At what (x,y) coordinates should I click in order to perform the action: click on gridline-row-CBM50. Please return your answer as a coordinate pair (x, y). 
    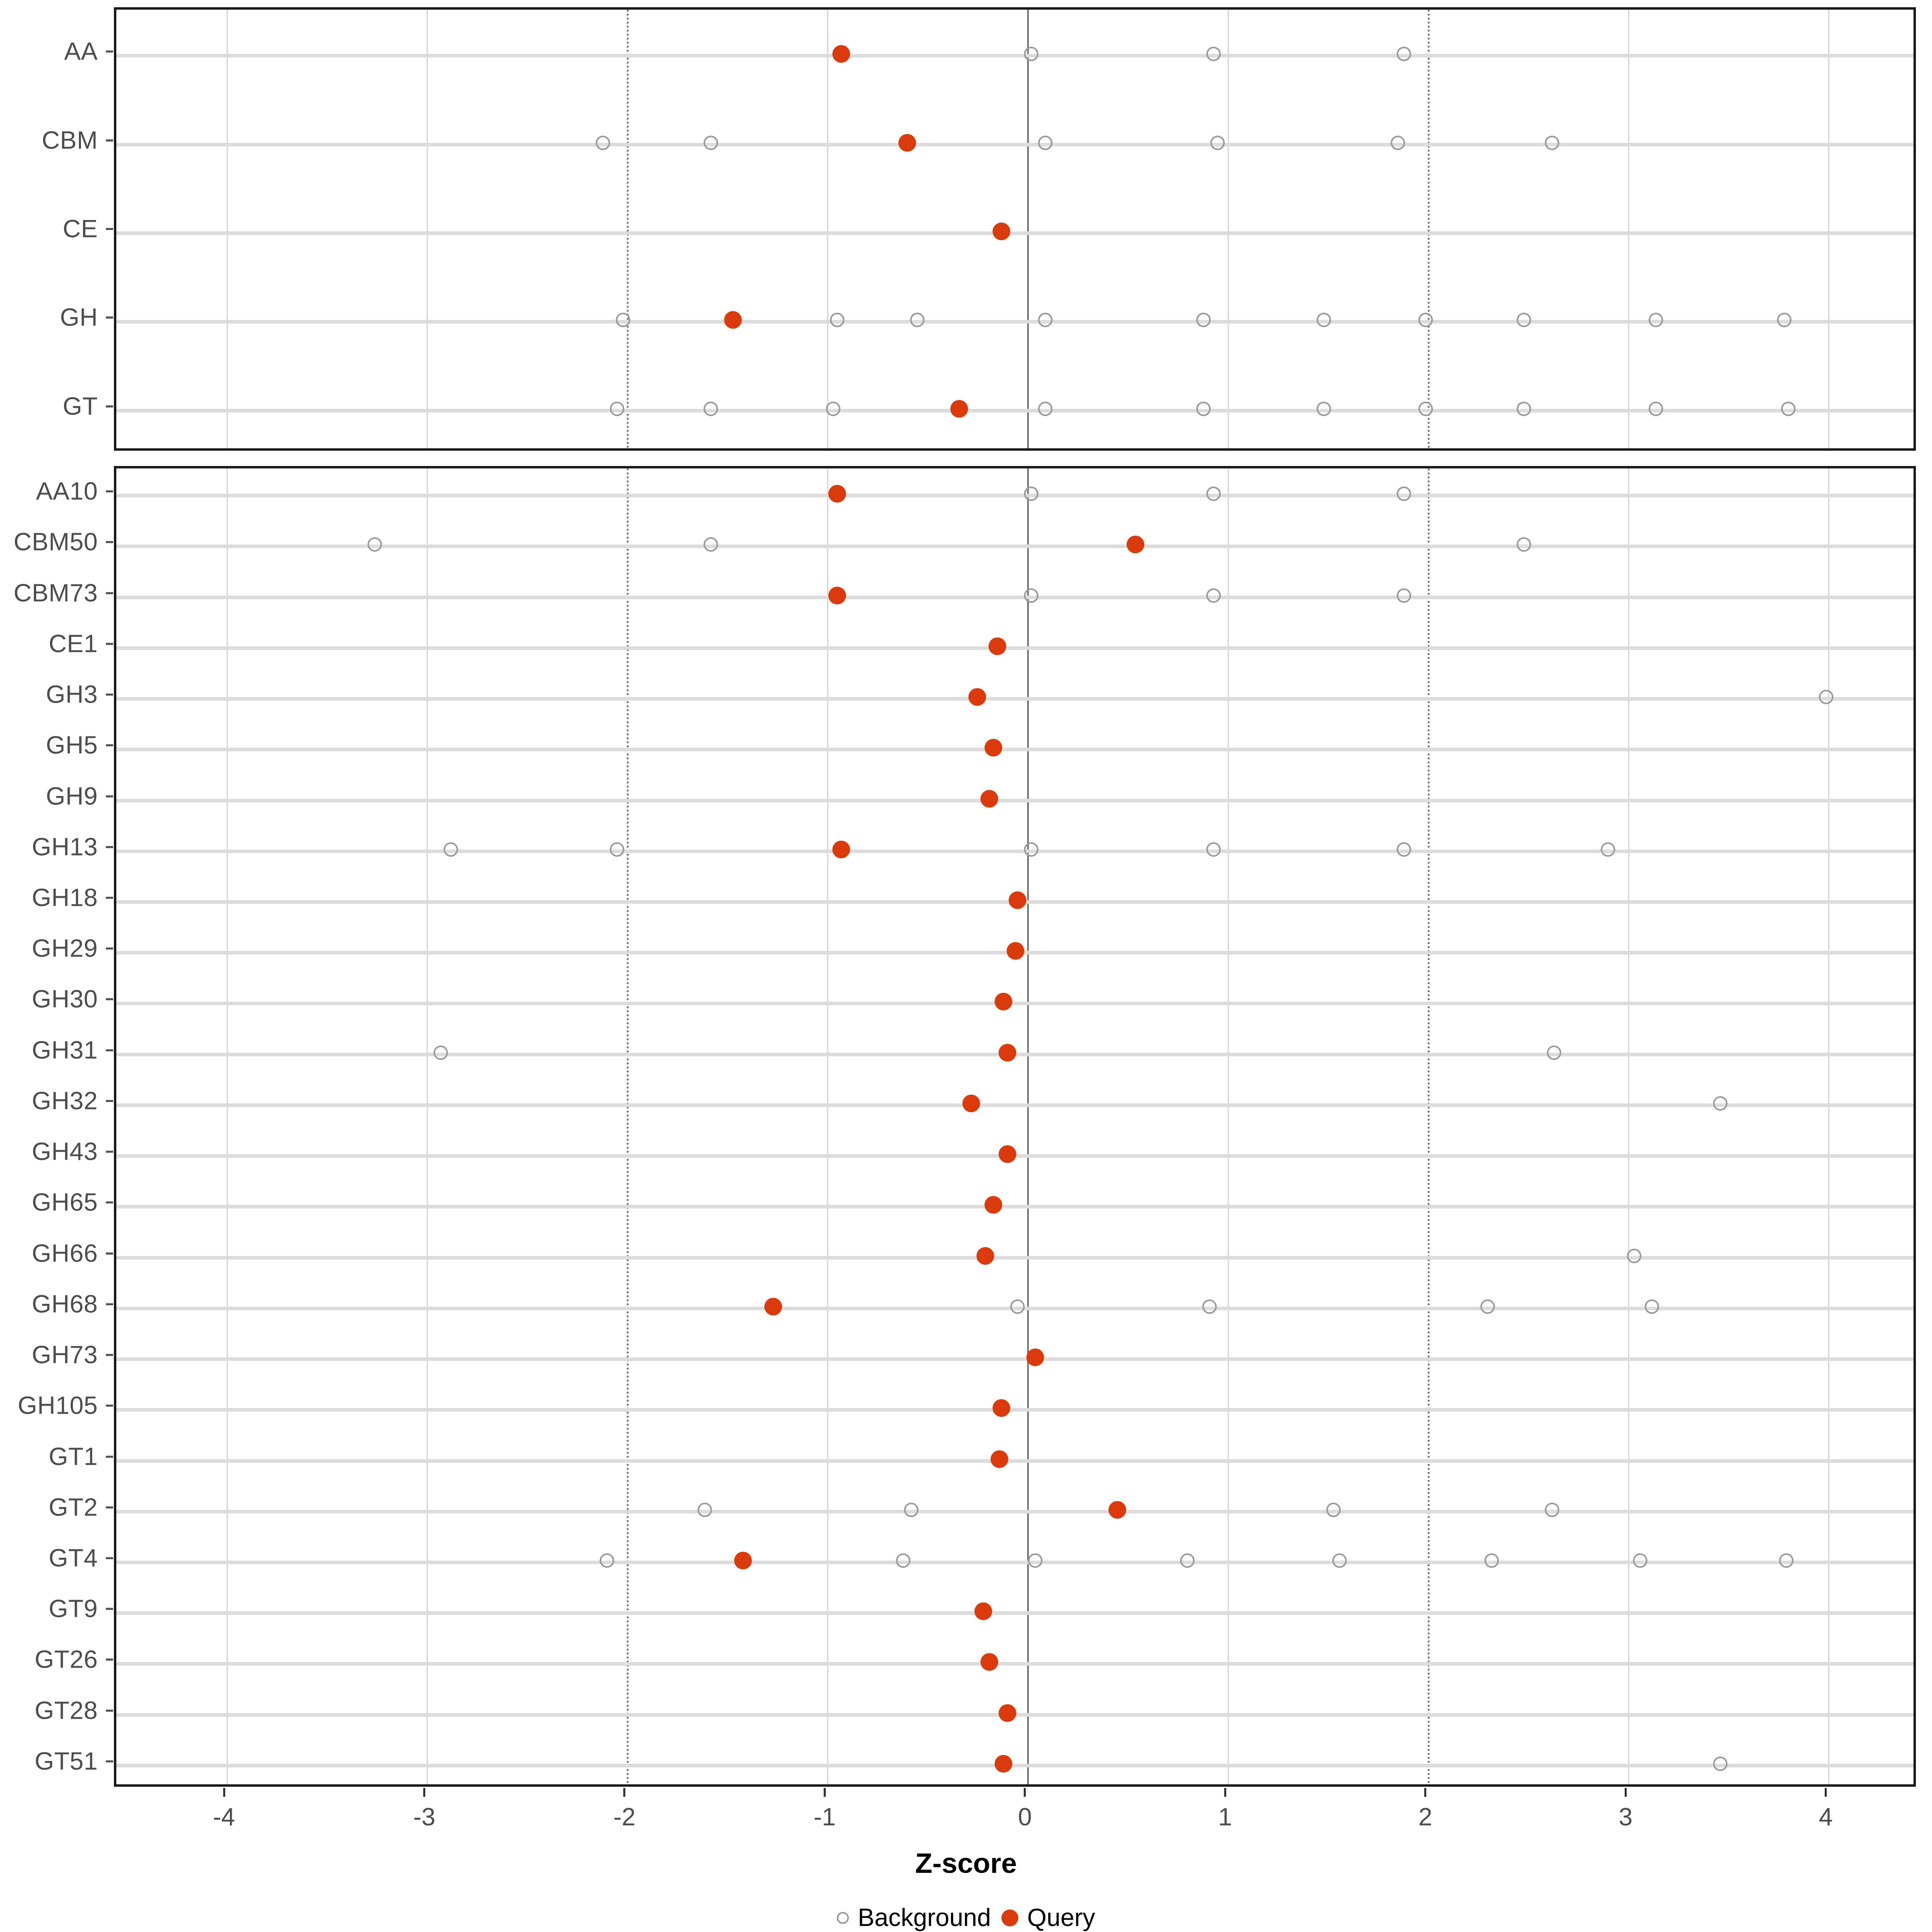
    Looking at the image, I should click on (1014, 546).